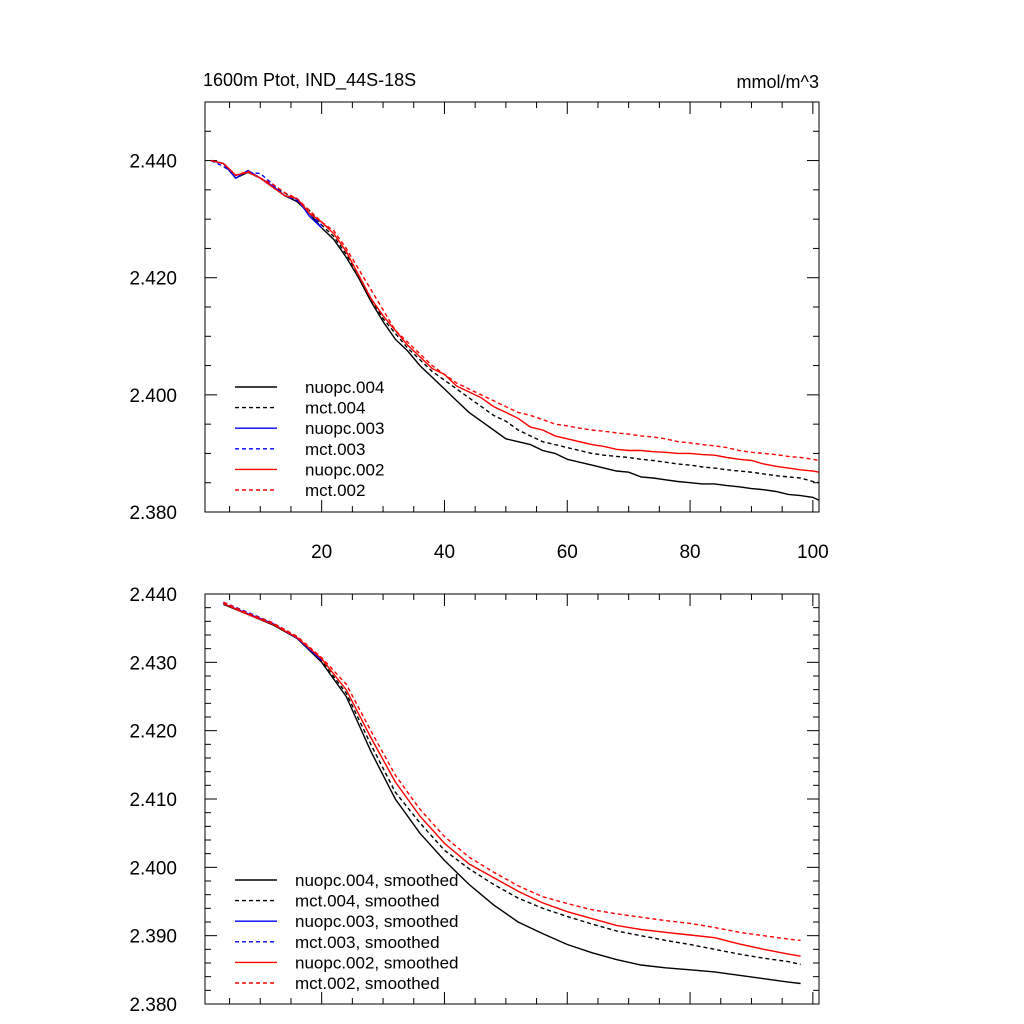  I want to click on top-legend-label-nuopc-002: nuopc.002, so click(344, 469).